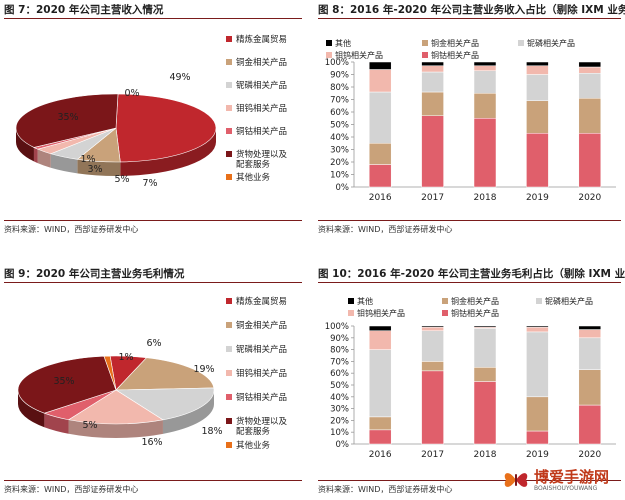 This screenshot has width=625, height=500. Describe the element at coordinates (151, 442) in the screenshot. I see `data-label-fig9-3: 16%` at that location.